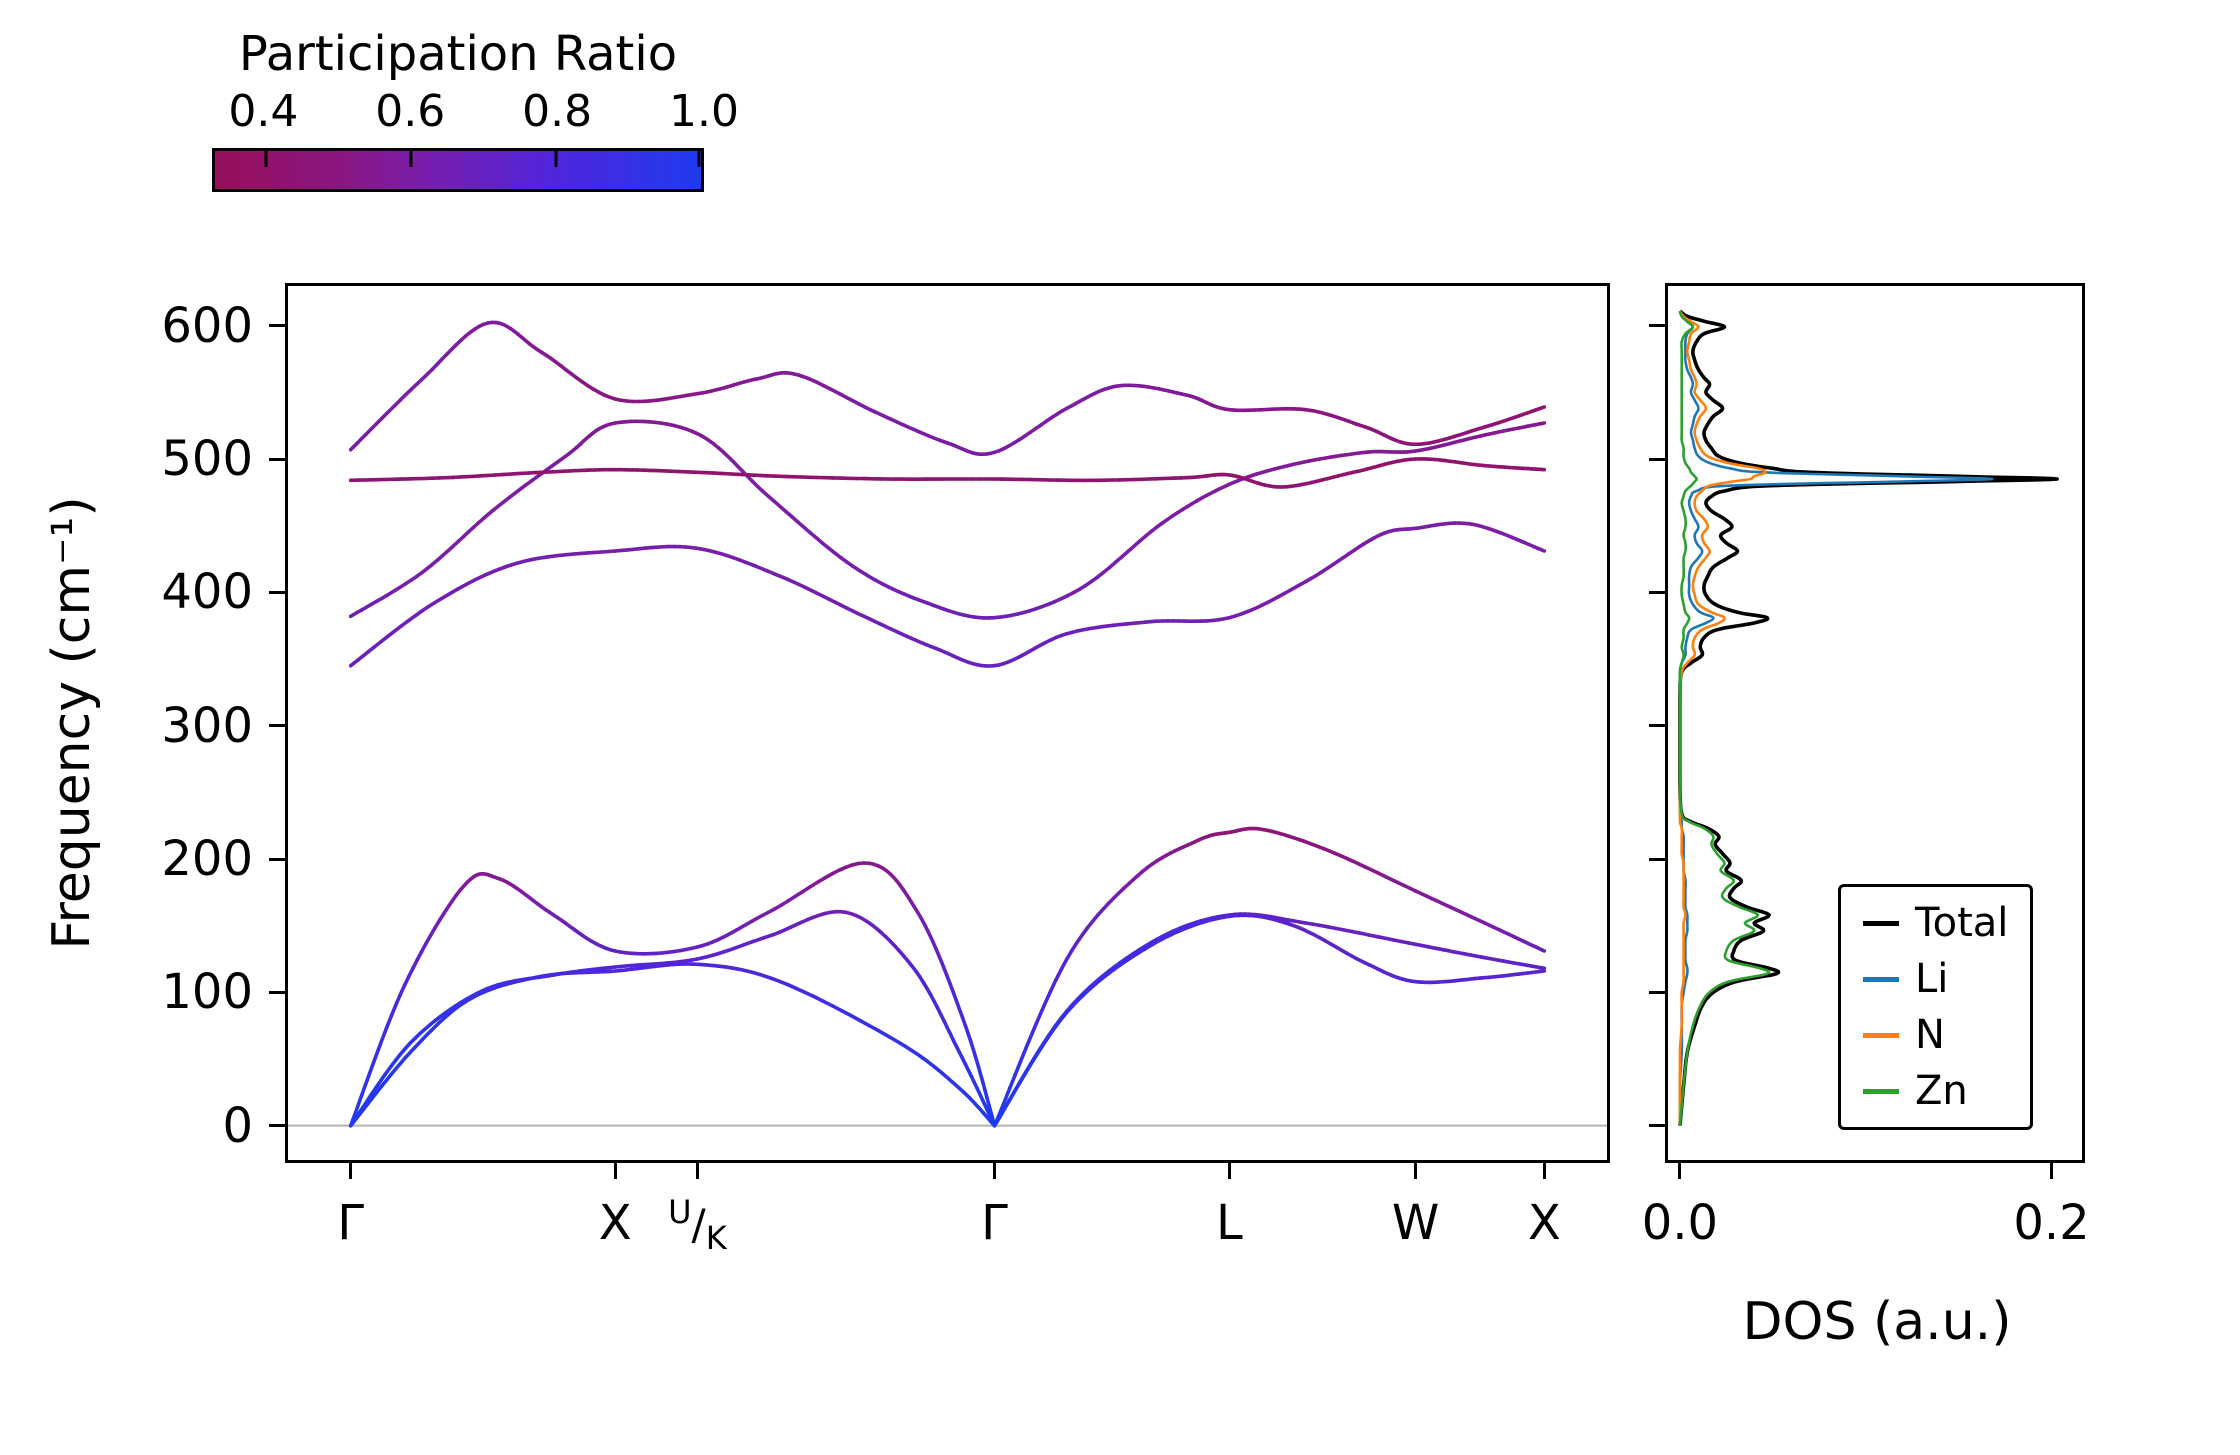 The height and width of the screenshot is (1455, 2240). What do you see at coordinates (207, 725) in the screenshot?
I see `y-tick-label: 300` at bounding box center [207, 725].